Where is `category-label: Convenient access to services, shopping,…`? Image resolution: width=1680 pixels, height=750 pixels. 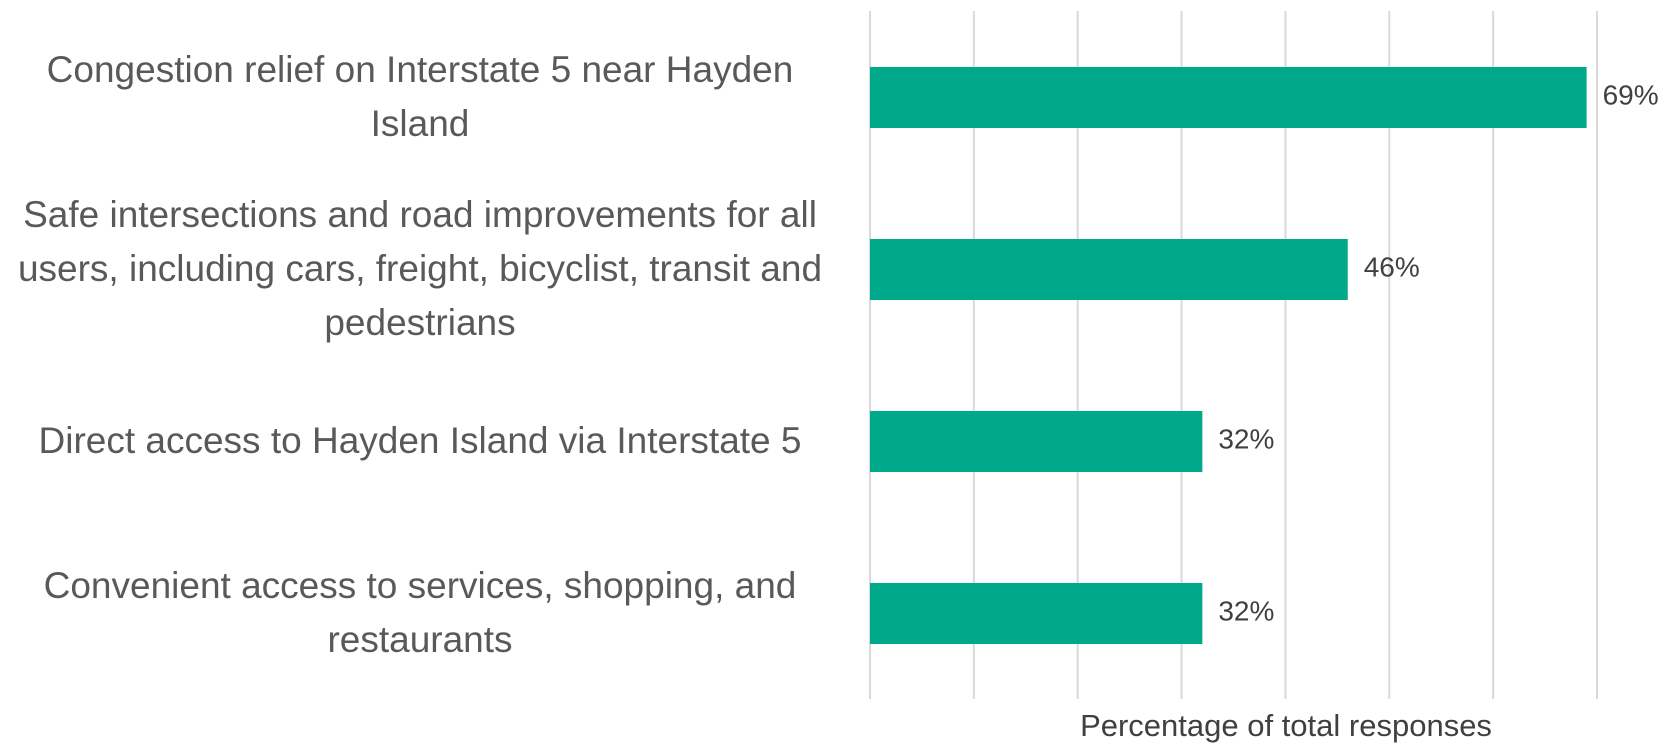 category-label: Convenient access to services, shopping,… is located at coordinates (420, 612).